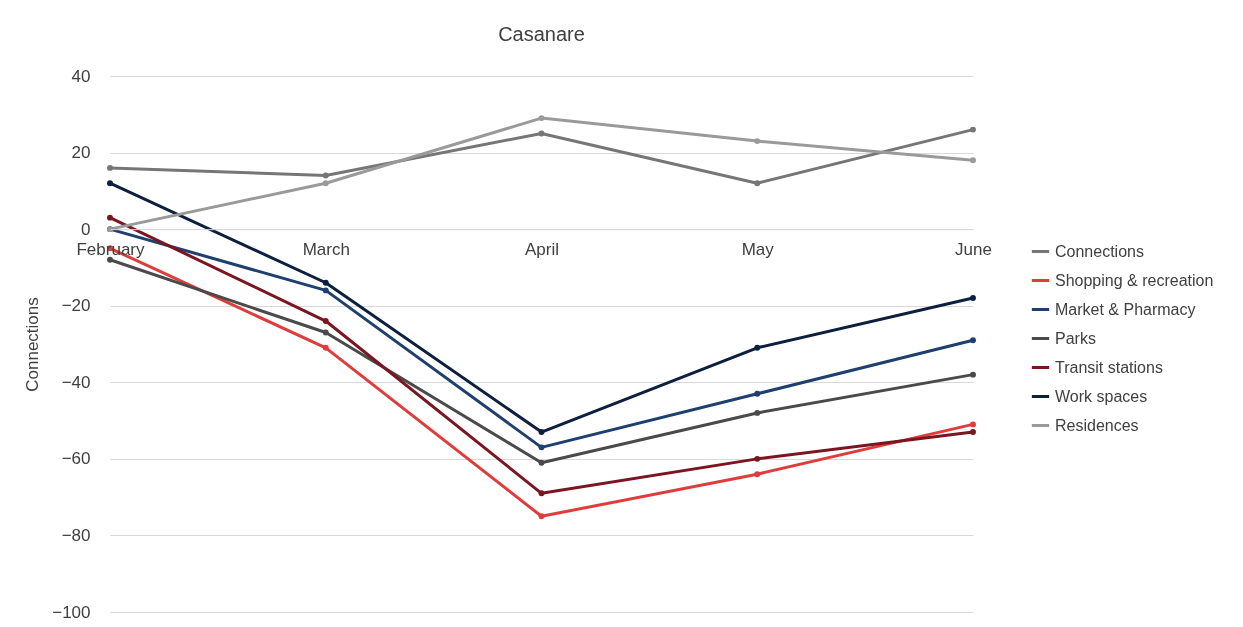 The image size is (1243, 627). Describe the element at coordinates (758, 249) in the screenshot. I see `x-tick-label: May` at that location.